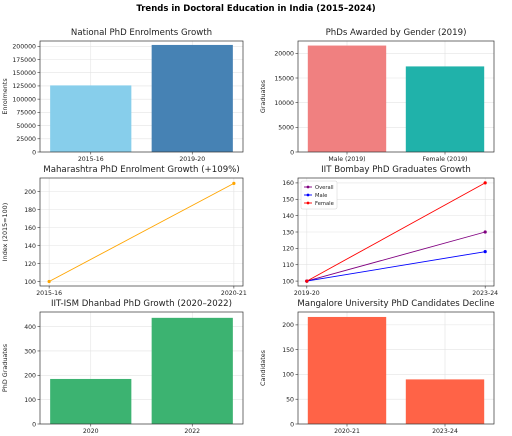 This screenshot has height=436, width=512. Describe the element at coordinates (288, 232) in the screenshot. I see `y-tick-label: 130` at that location.